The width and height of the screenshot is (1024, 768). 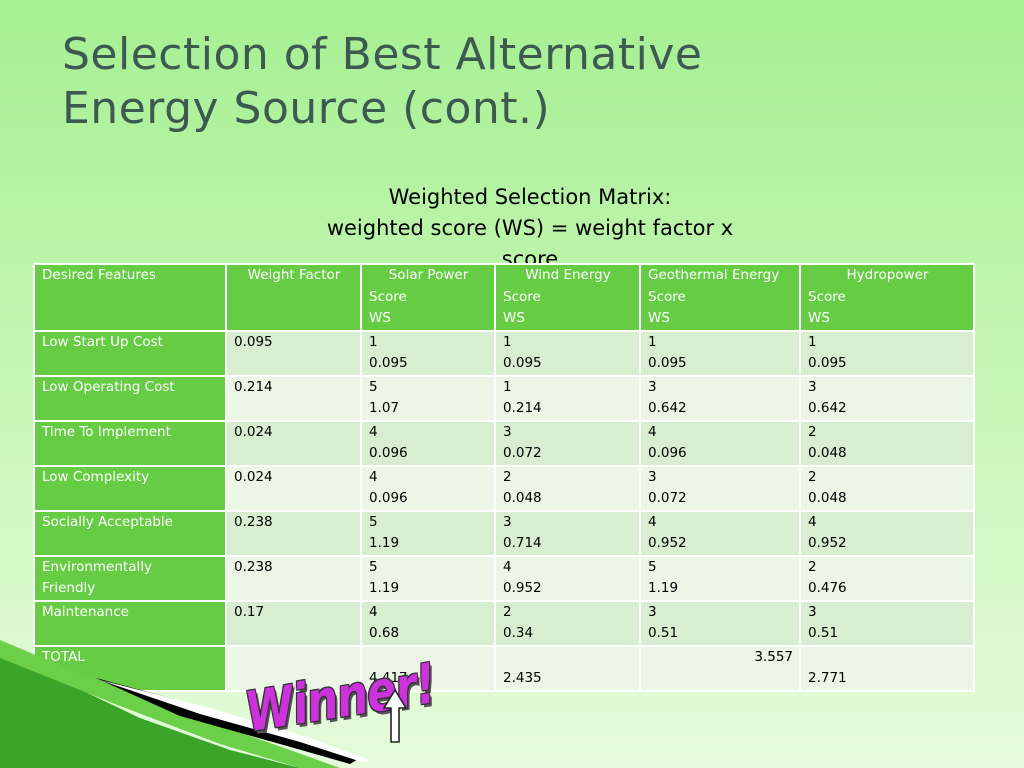 I want to click on matrix-caption-line-2: weighted score (WS) = weight factor x, so click(x=530, y=228).